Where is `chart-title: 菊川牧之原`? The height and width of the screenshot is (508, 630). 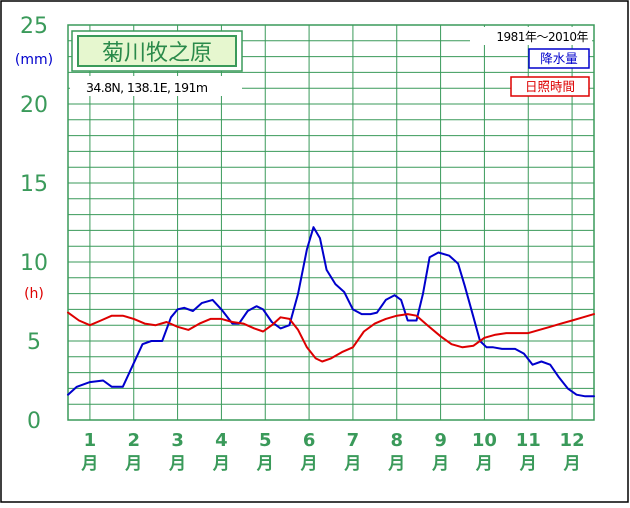
chart-title: 菊川牧之原 is located at coordinates (157, 53).